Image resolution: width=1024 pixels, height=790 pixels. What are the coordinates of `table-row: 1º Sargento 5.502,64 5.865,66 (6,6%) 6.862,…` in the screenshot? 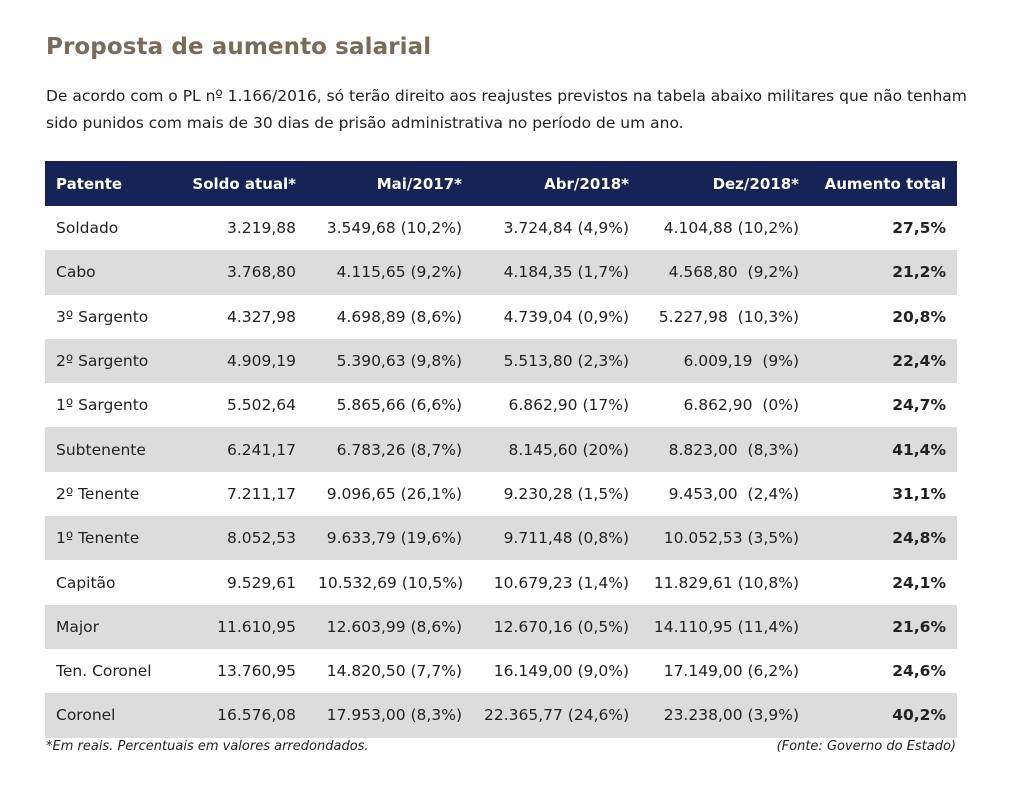 It's located at (501, 405).